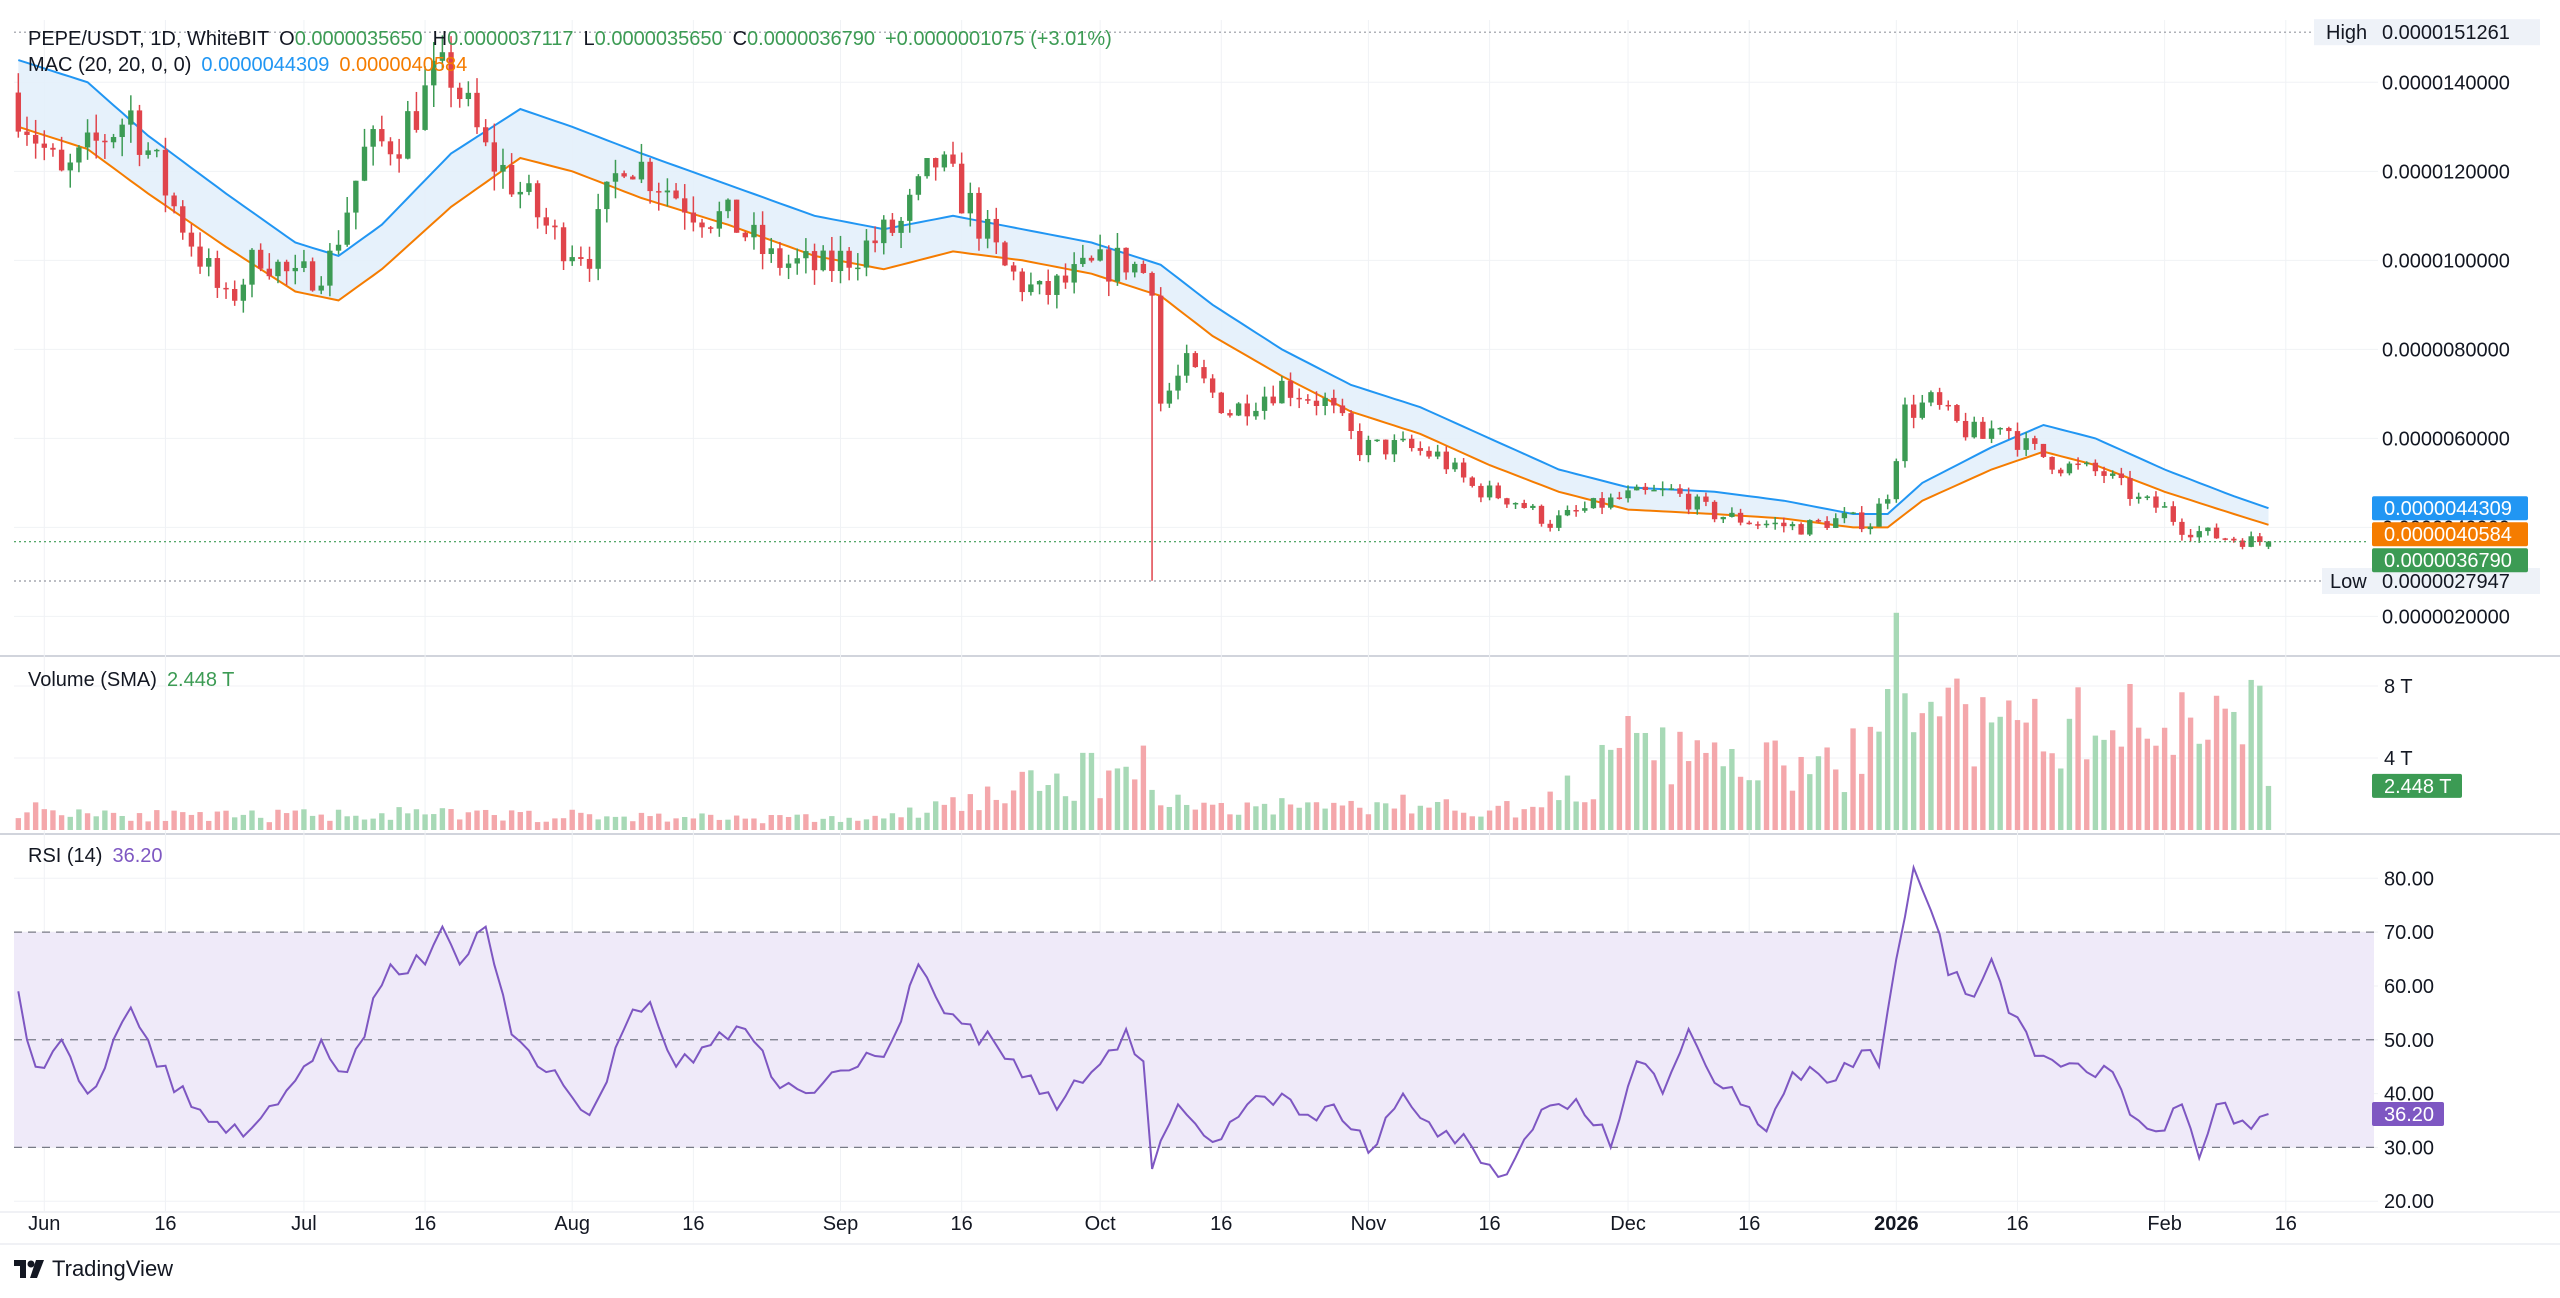  I want to click on symbol-title: PEPE/USDT, 1D, WhiteBIT, so click(149, 39).